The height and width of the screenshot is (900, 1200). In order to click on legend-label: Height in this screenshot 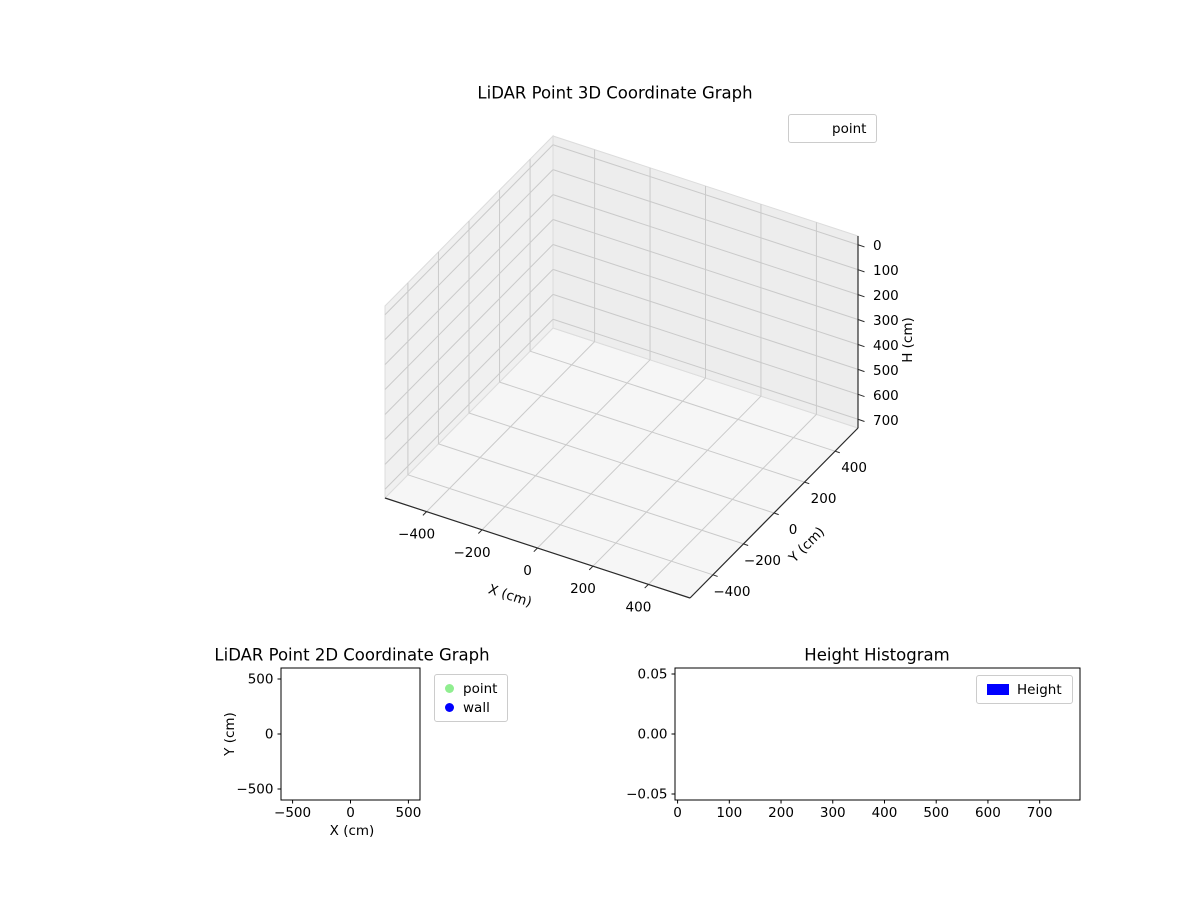, I will do `click(1039, 689)`.